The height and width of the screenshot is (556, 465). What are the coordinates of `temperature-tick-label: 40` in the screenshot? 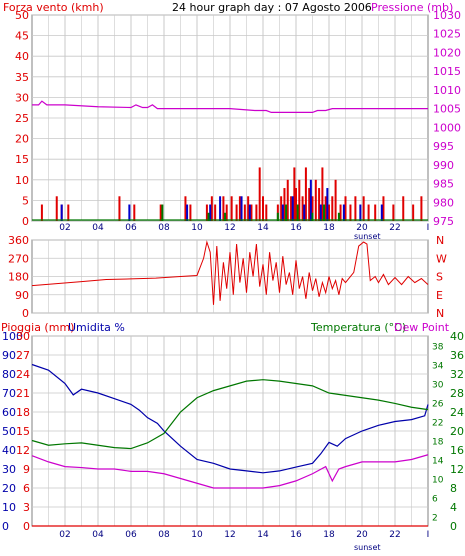 It's located at (457, 336).